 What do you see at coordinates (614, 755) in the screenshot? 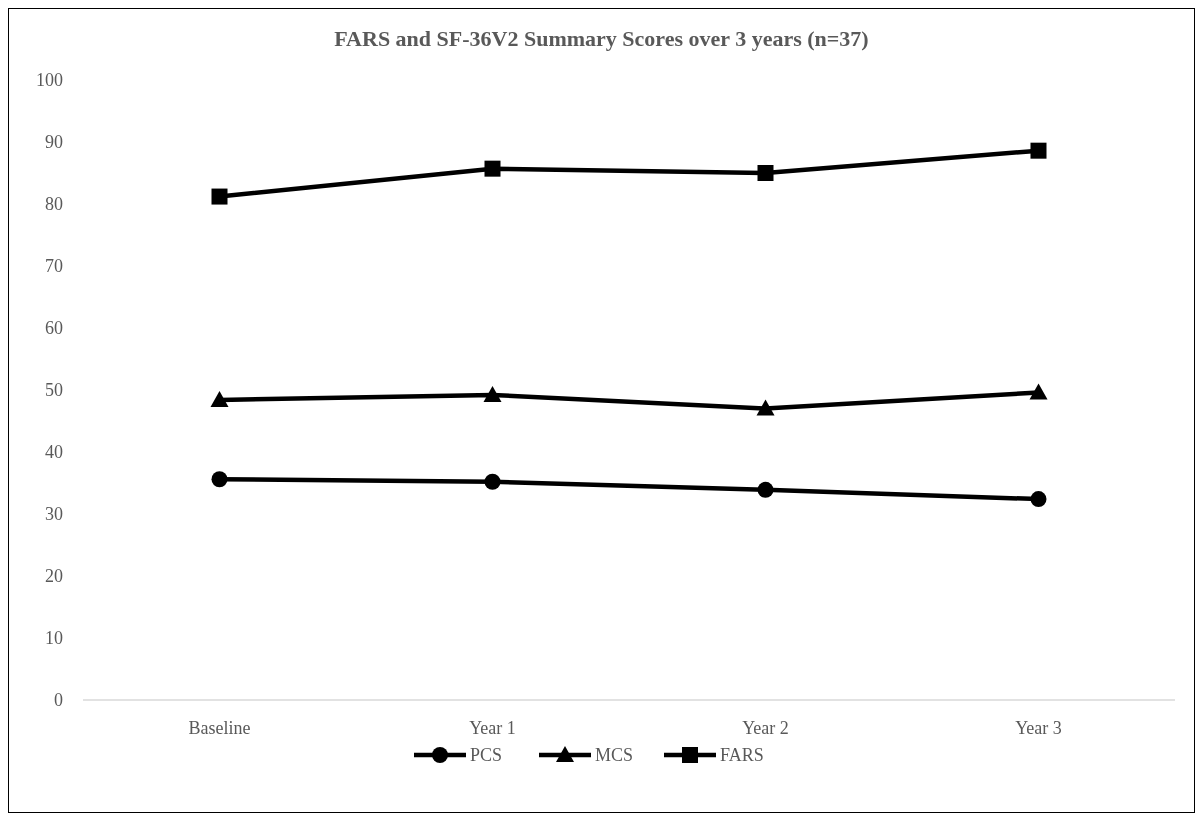
I see `legend-label: MCS` at bounding box center [614, 755].